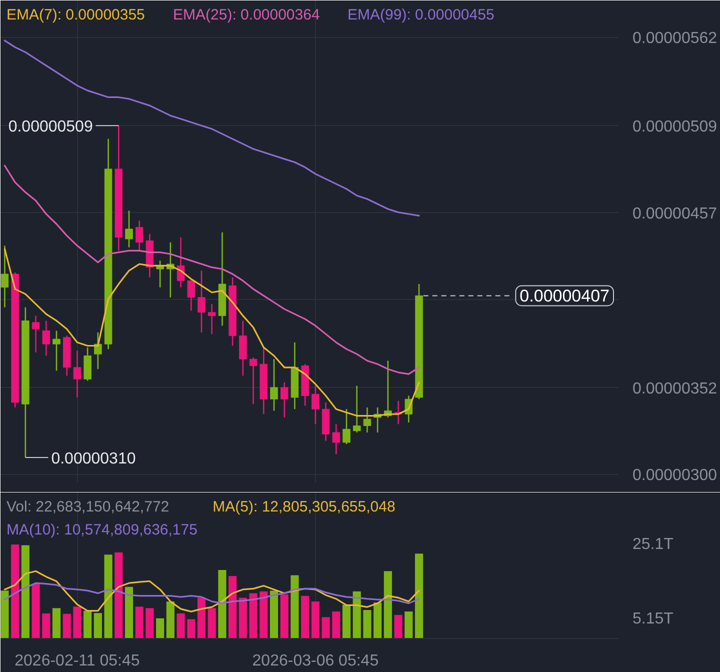  Describe the element at coordinates (653, 619) in the screenshot. I see `y-tick-label: 5.15T` at that location.